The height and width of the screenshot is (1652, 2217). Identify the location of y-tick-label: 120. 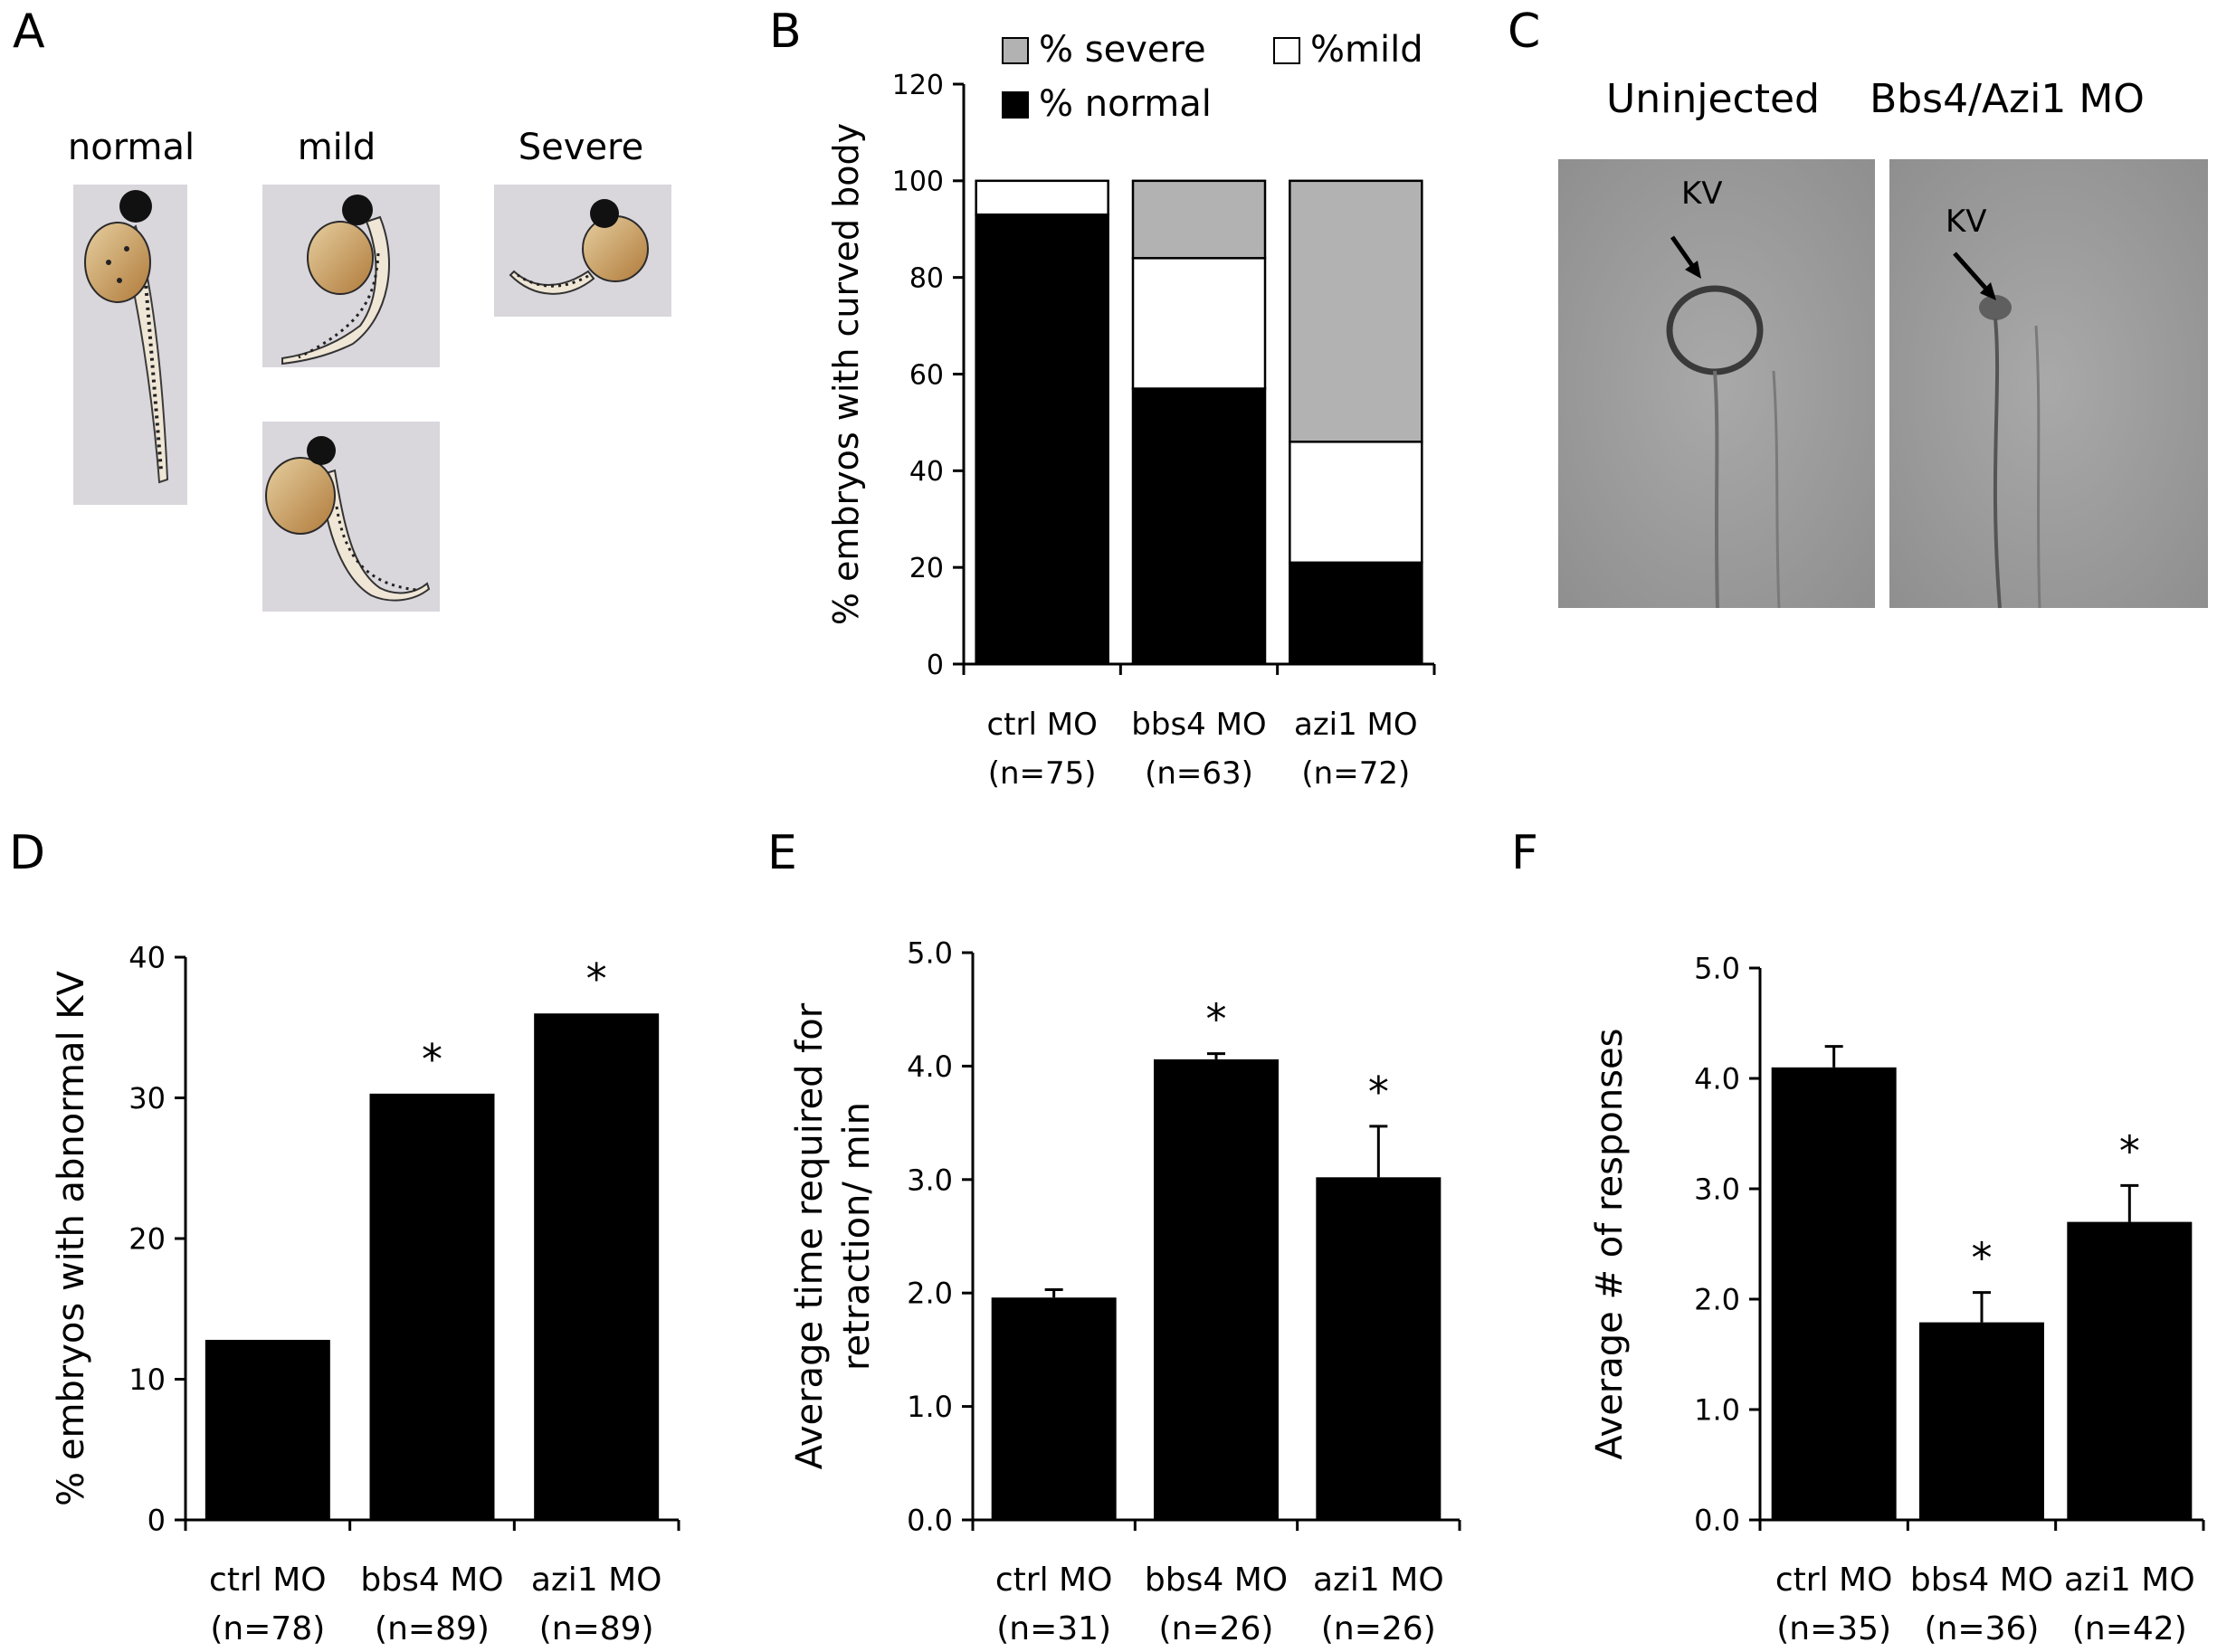
(918, 85).